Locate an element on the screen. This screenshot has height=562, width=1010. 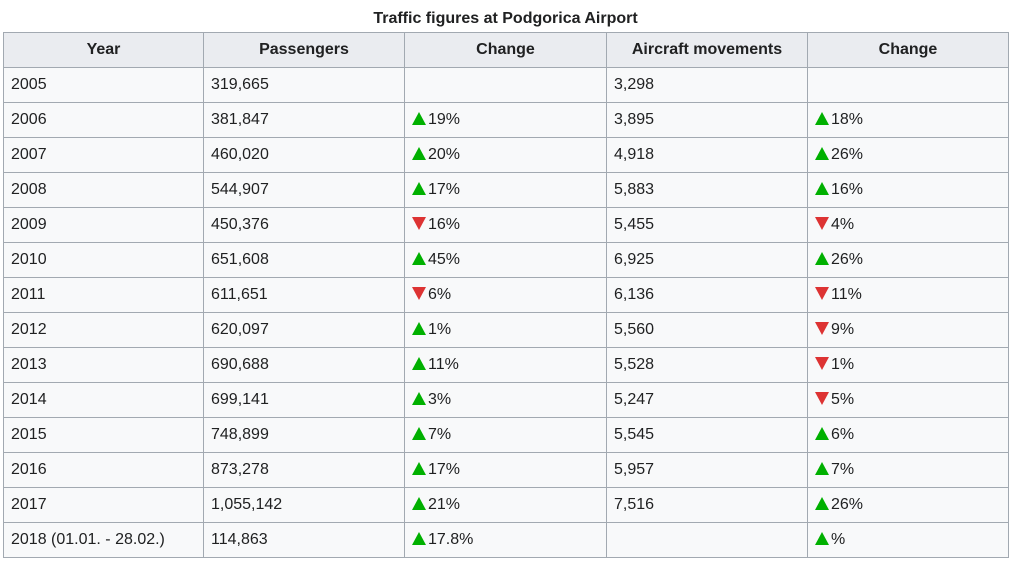
aircraft-change-cell: % is located at coordinates (908, 540).